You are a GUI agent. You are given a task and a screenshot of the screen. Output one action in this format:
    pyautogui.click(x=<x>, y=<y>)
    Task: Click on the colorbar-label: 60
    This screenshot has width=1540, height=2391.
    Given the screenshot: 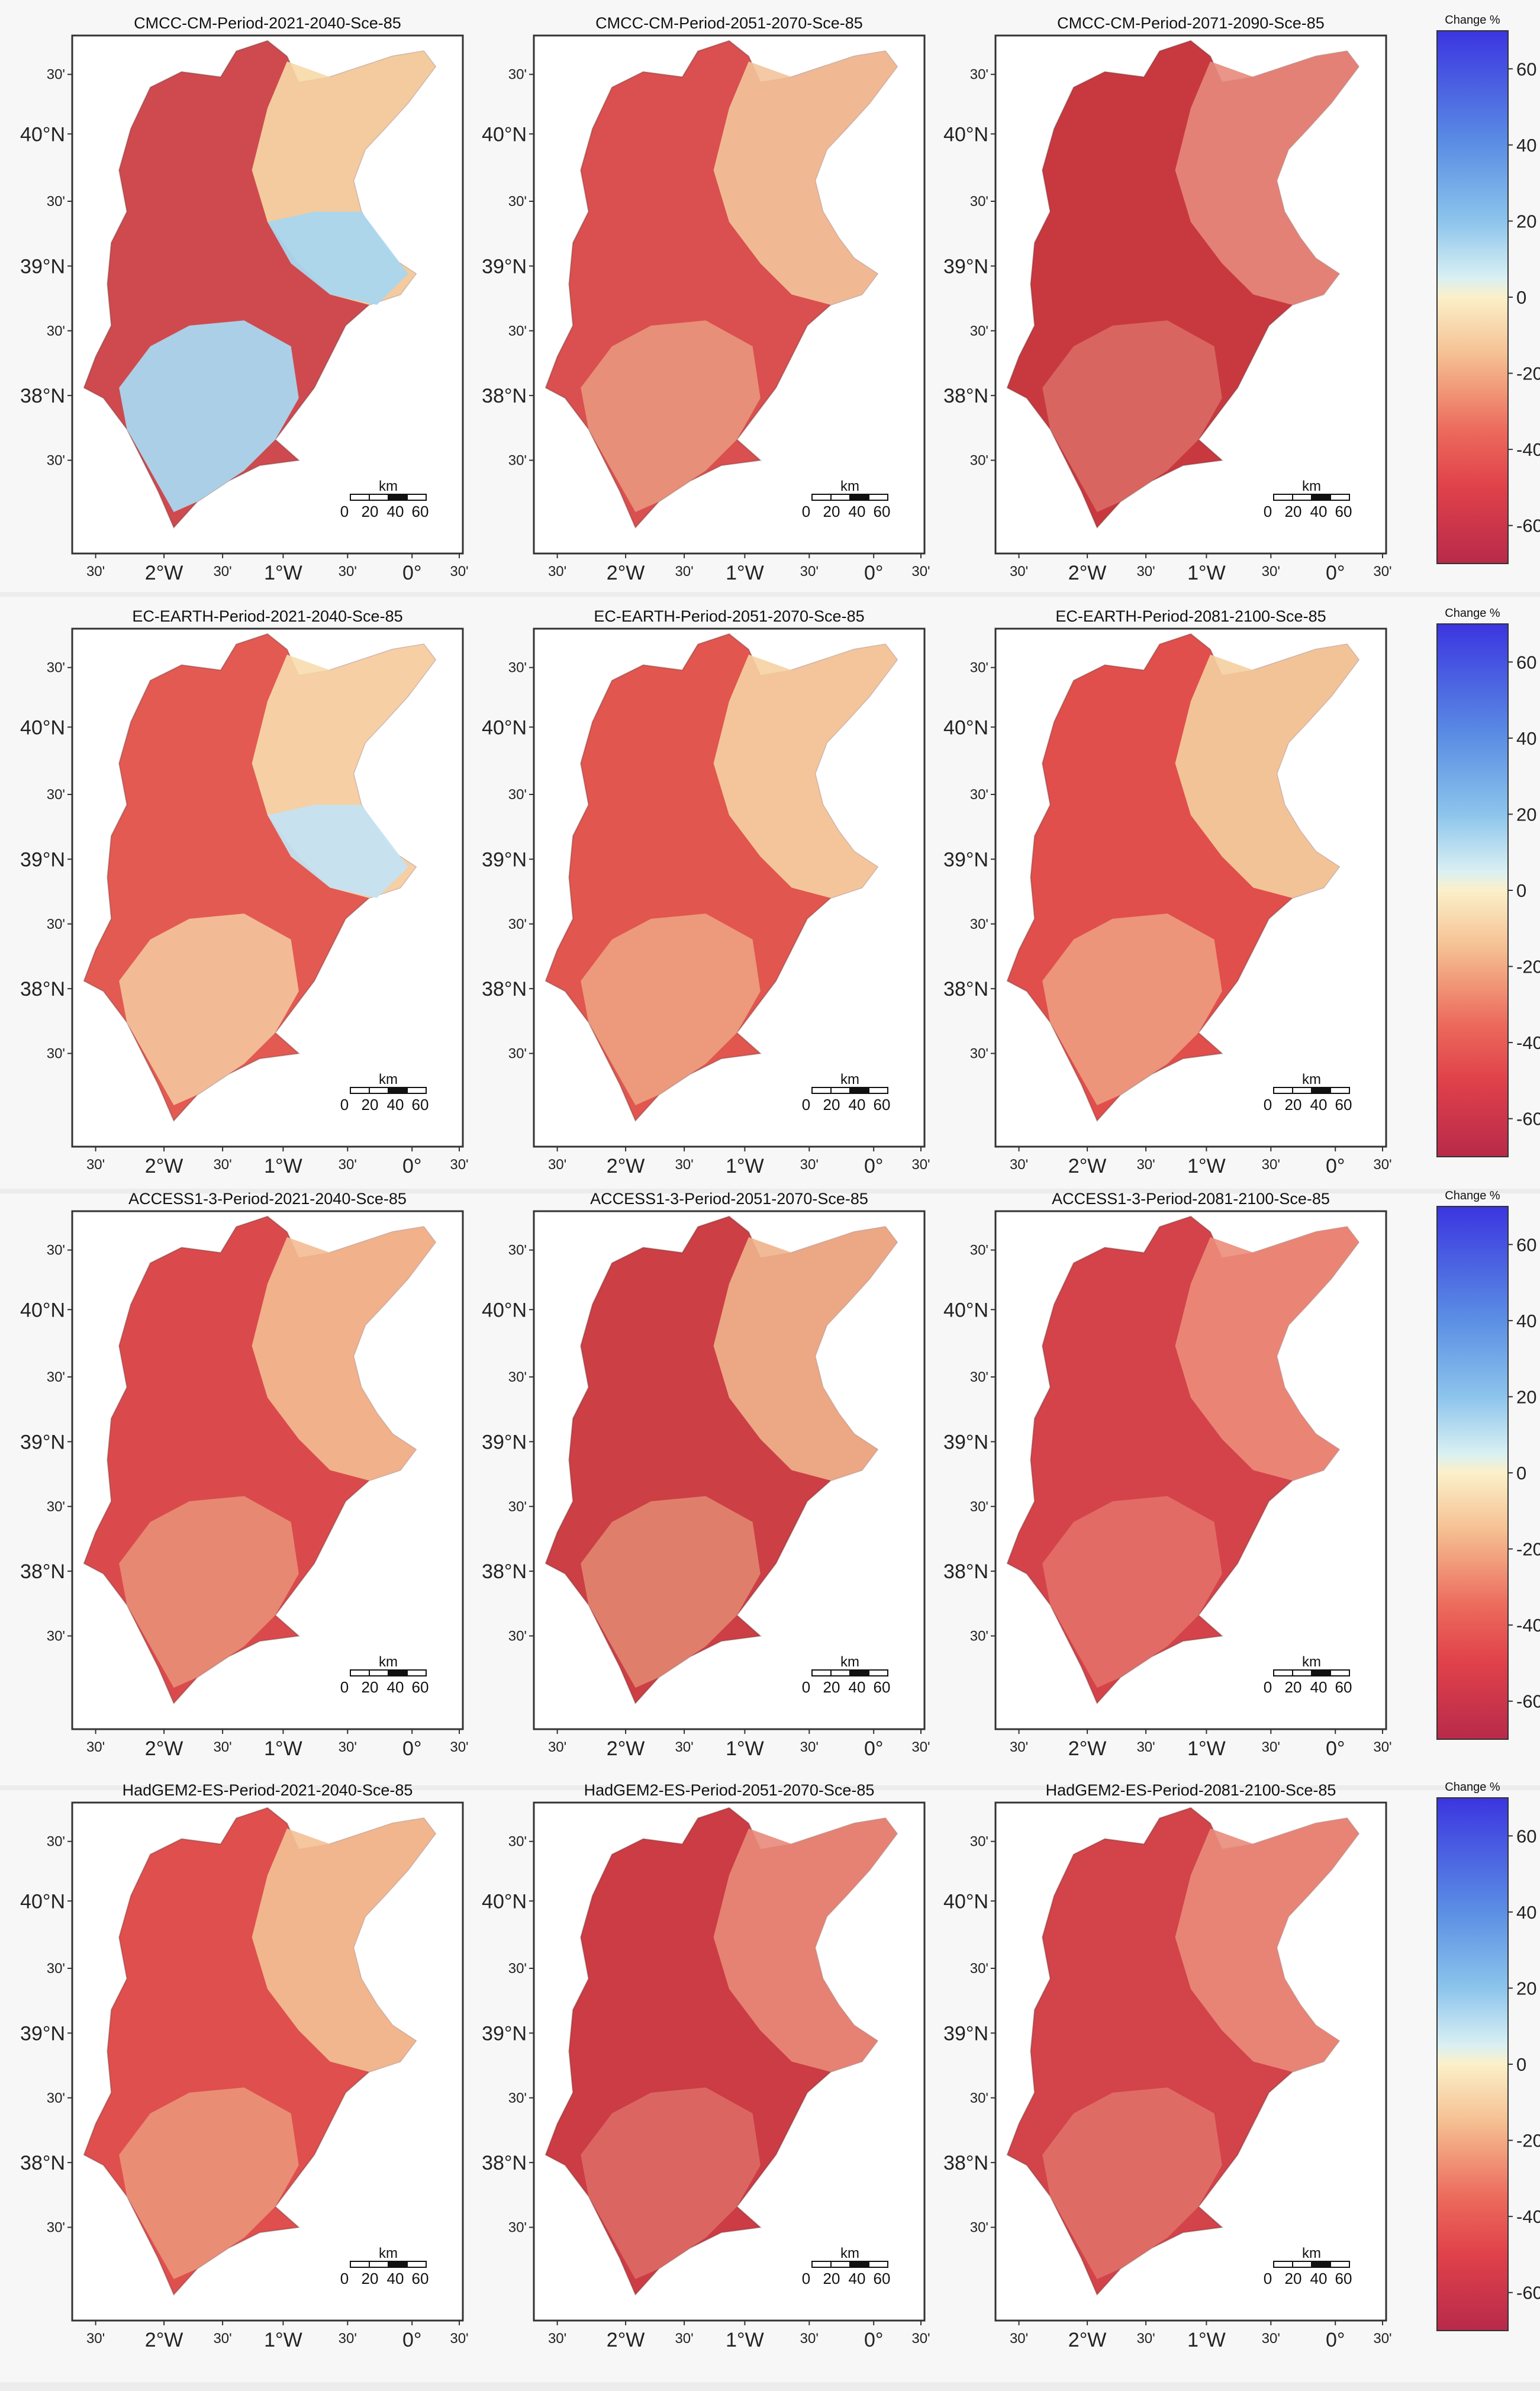 What is the action you would take?
    pyautogui.click(x=1526, y=1244)
    